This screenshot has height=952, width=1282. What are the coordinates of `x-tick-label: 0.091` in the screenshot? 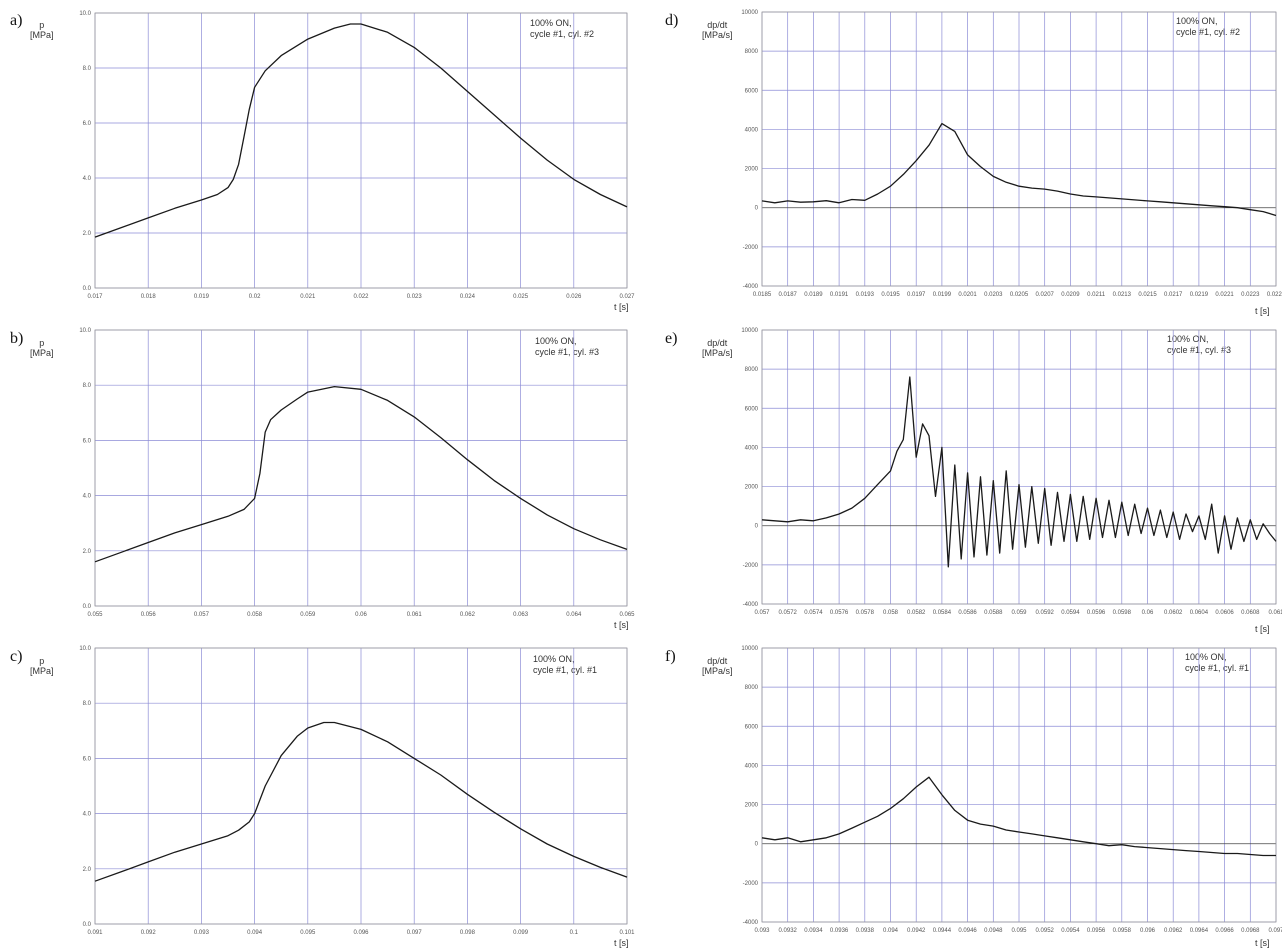 It's located at (95, 933).